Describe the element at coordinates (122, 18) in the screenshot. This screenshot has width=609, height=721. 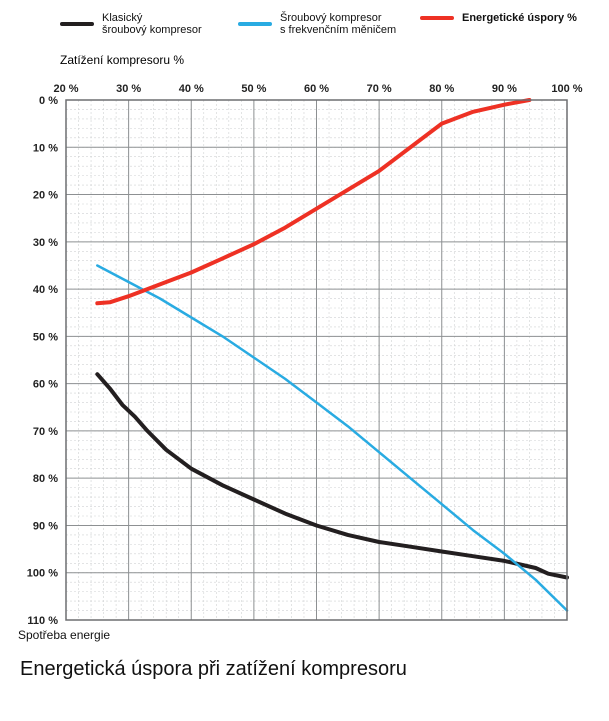
I see `legend-label-classic-line1: Klasický` at that location.